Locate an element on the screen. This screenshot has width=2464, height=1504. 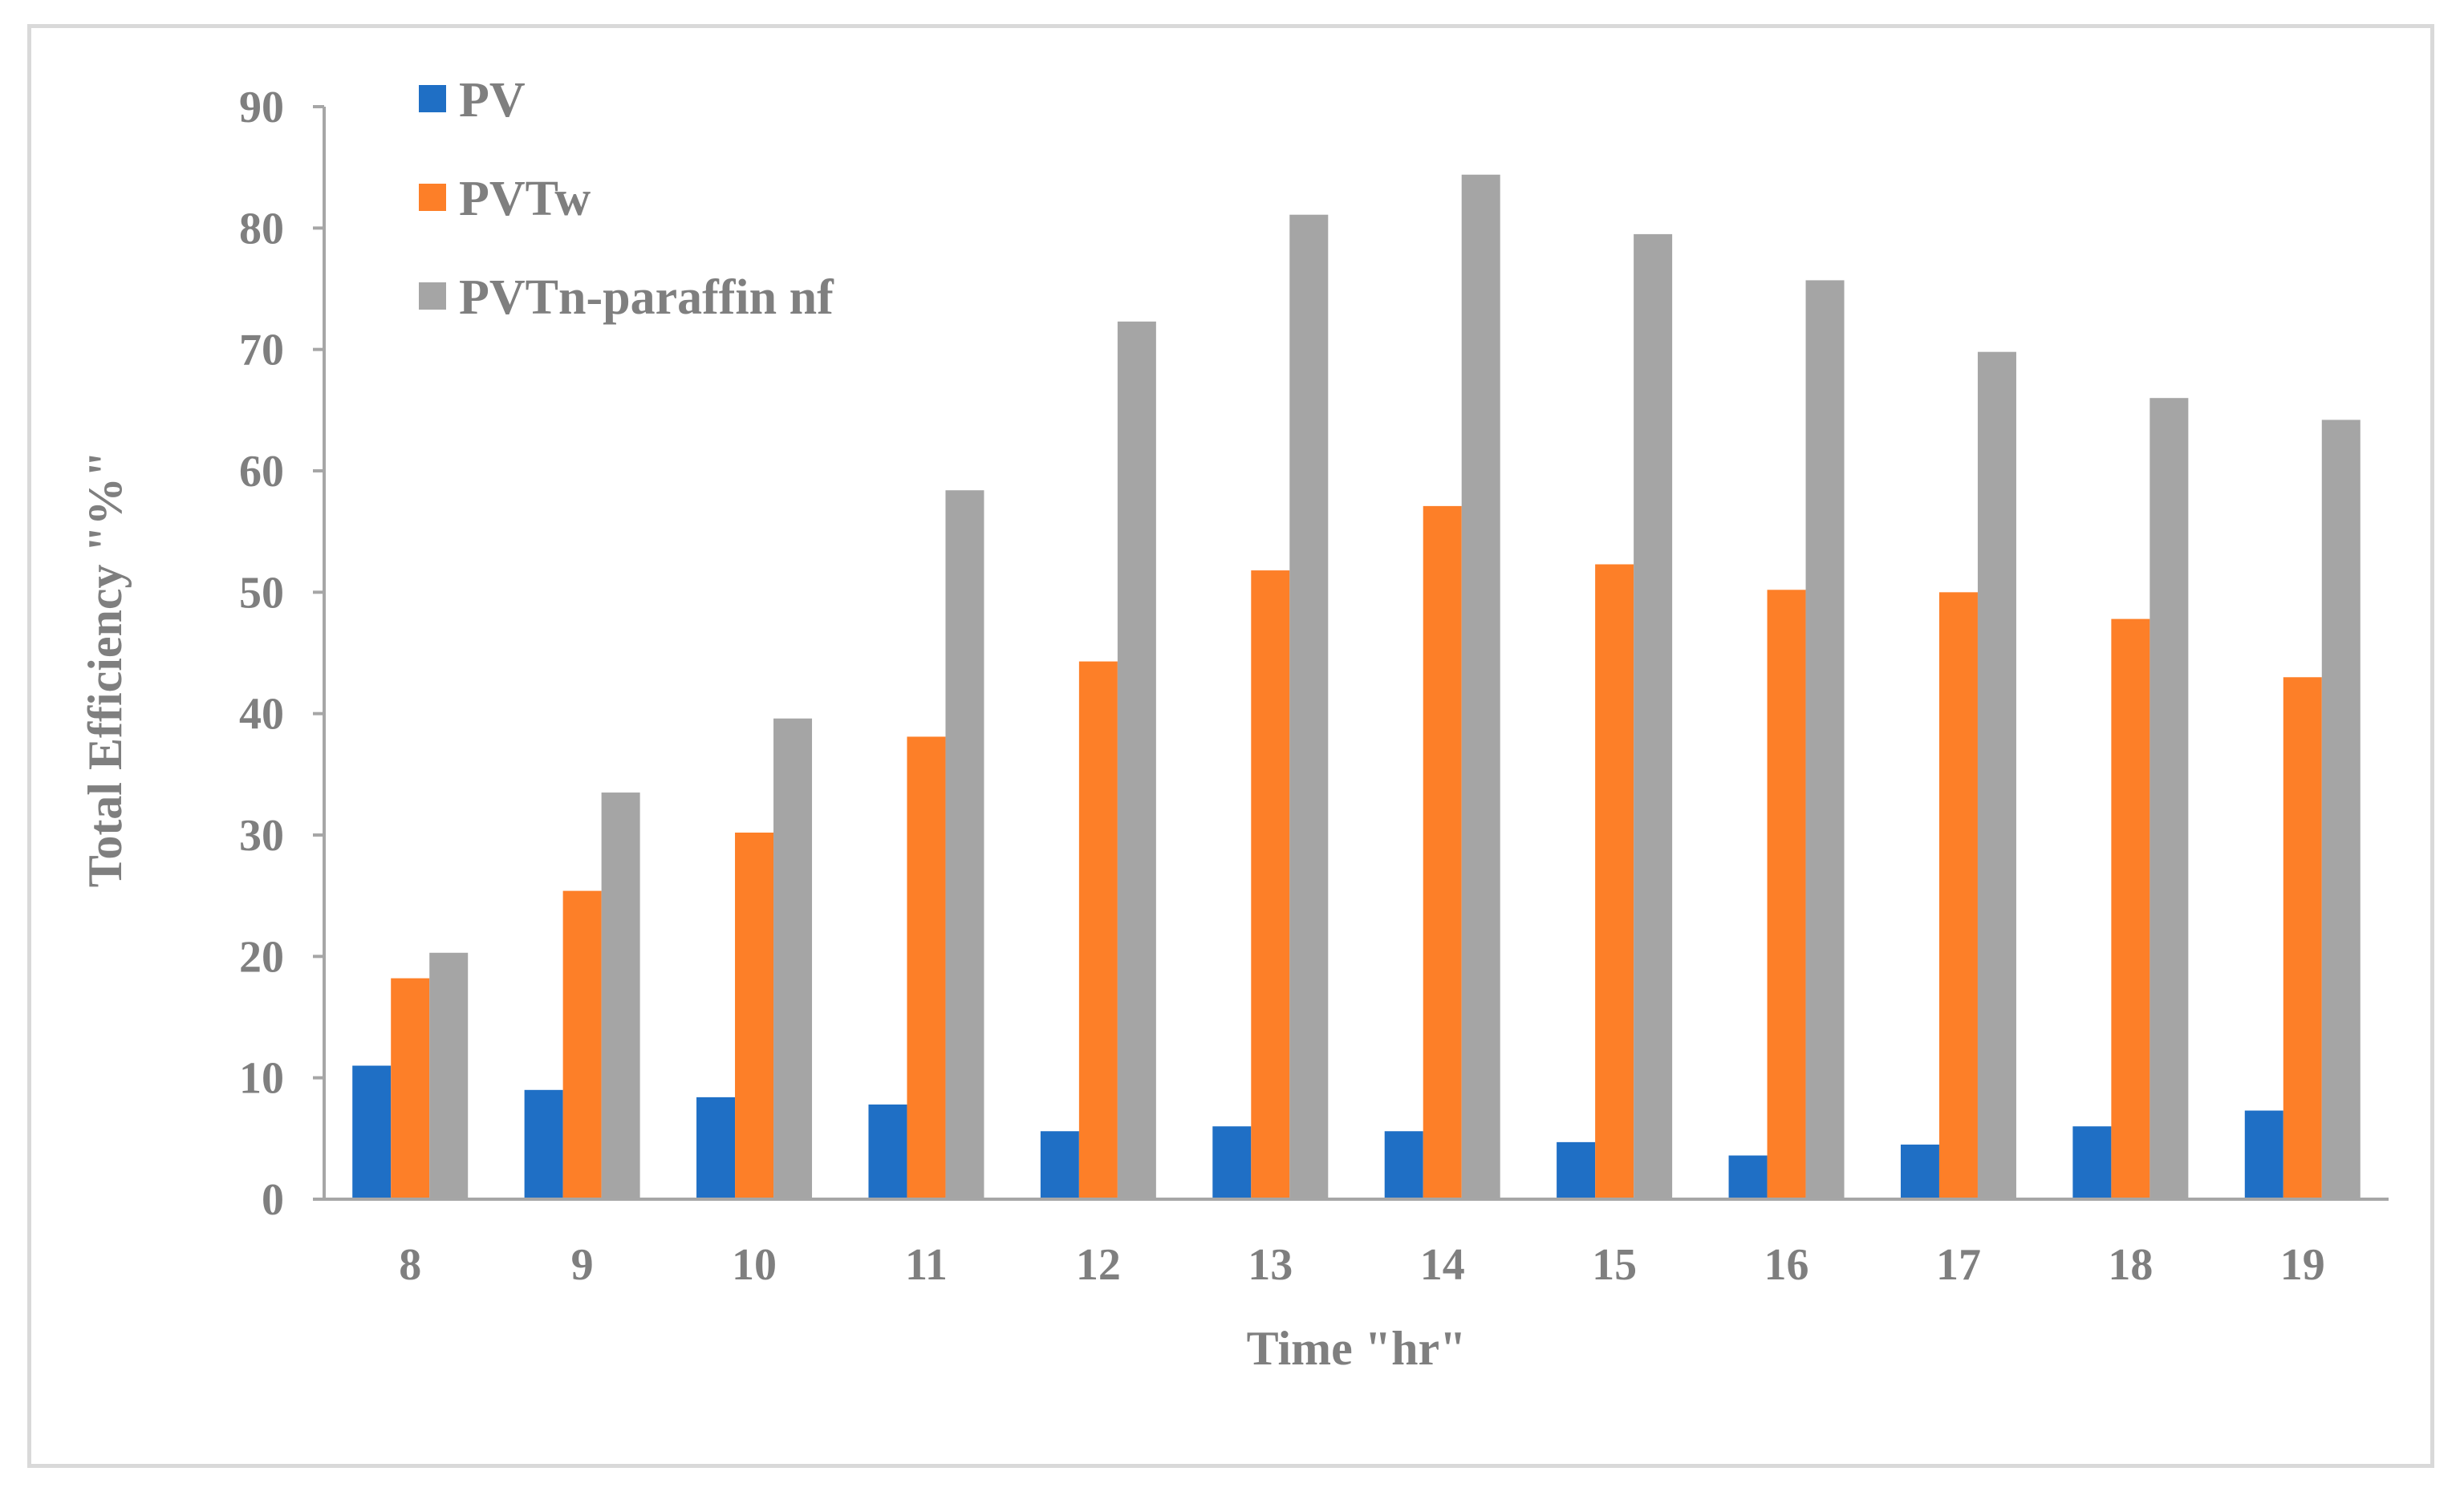
legend: PV PVTw PVTn-paraffin nf is located at coordinates (626, 199).